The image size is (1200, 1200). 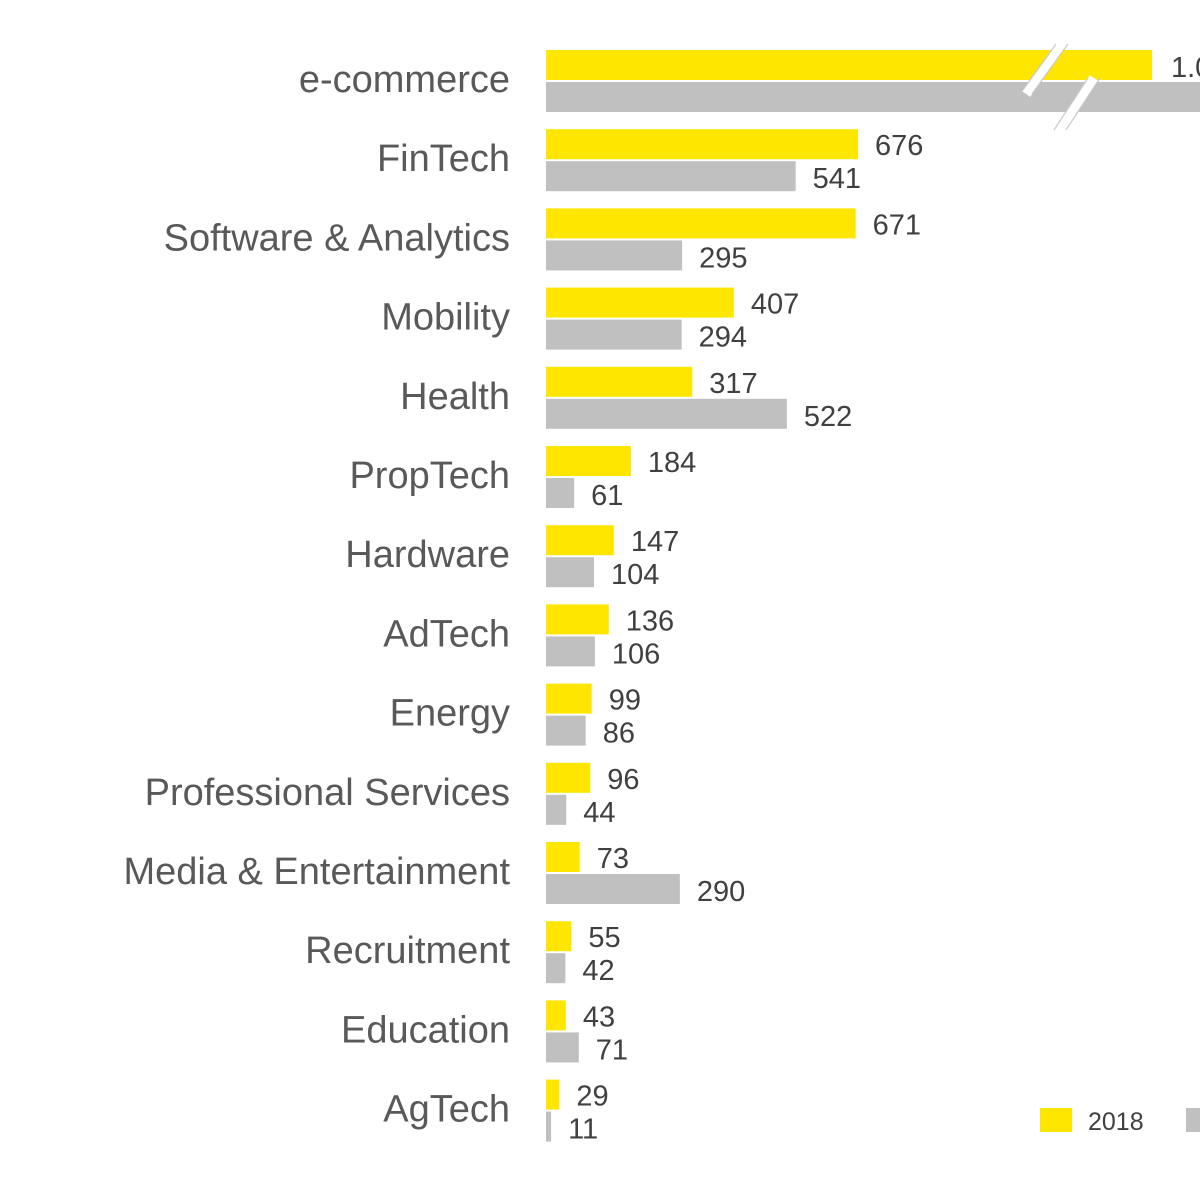 What do you see at coordinates (327, 793) in the screenshot?
I see `category-label: Professional Services` at bounding box center [327, 793].